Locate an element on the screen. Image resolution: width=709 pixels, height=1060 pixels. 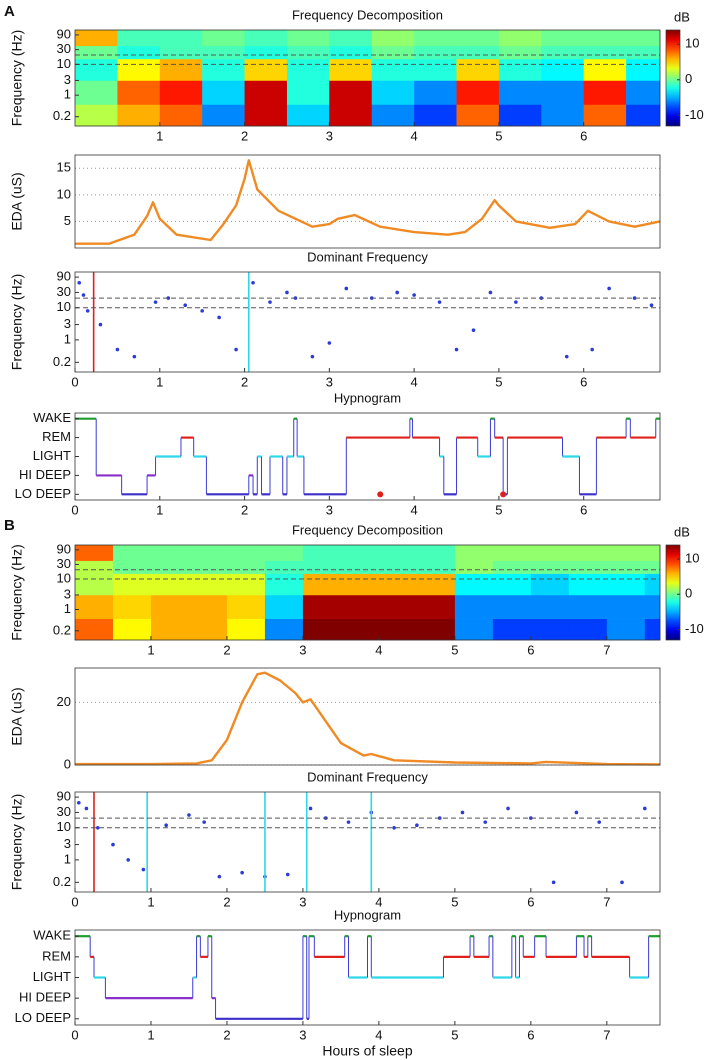
y-tick-label: REM is located at coordinates (56, 955).